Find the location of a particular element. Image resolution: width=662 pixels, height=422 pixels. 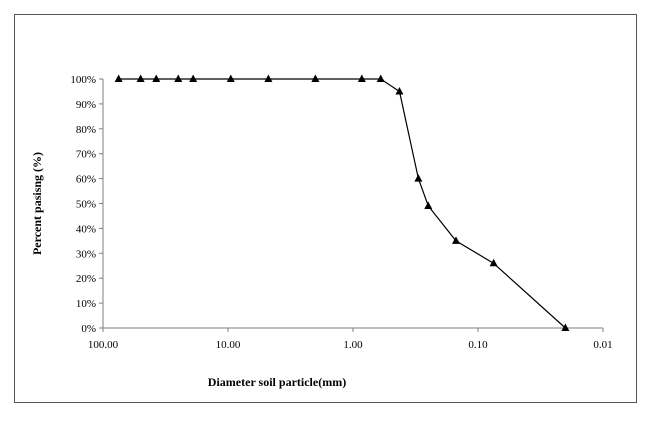

y-tick-label: 10% is located at coordinates (86, 304).